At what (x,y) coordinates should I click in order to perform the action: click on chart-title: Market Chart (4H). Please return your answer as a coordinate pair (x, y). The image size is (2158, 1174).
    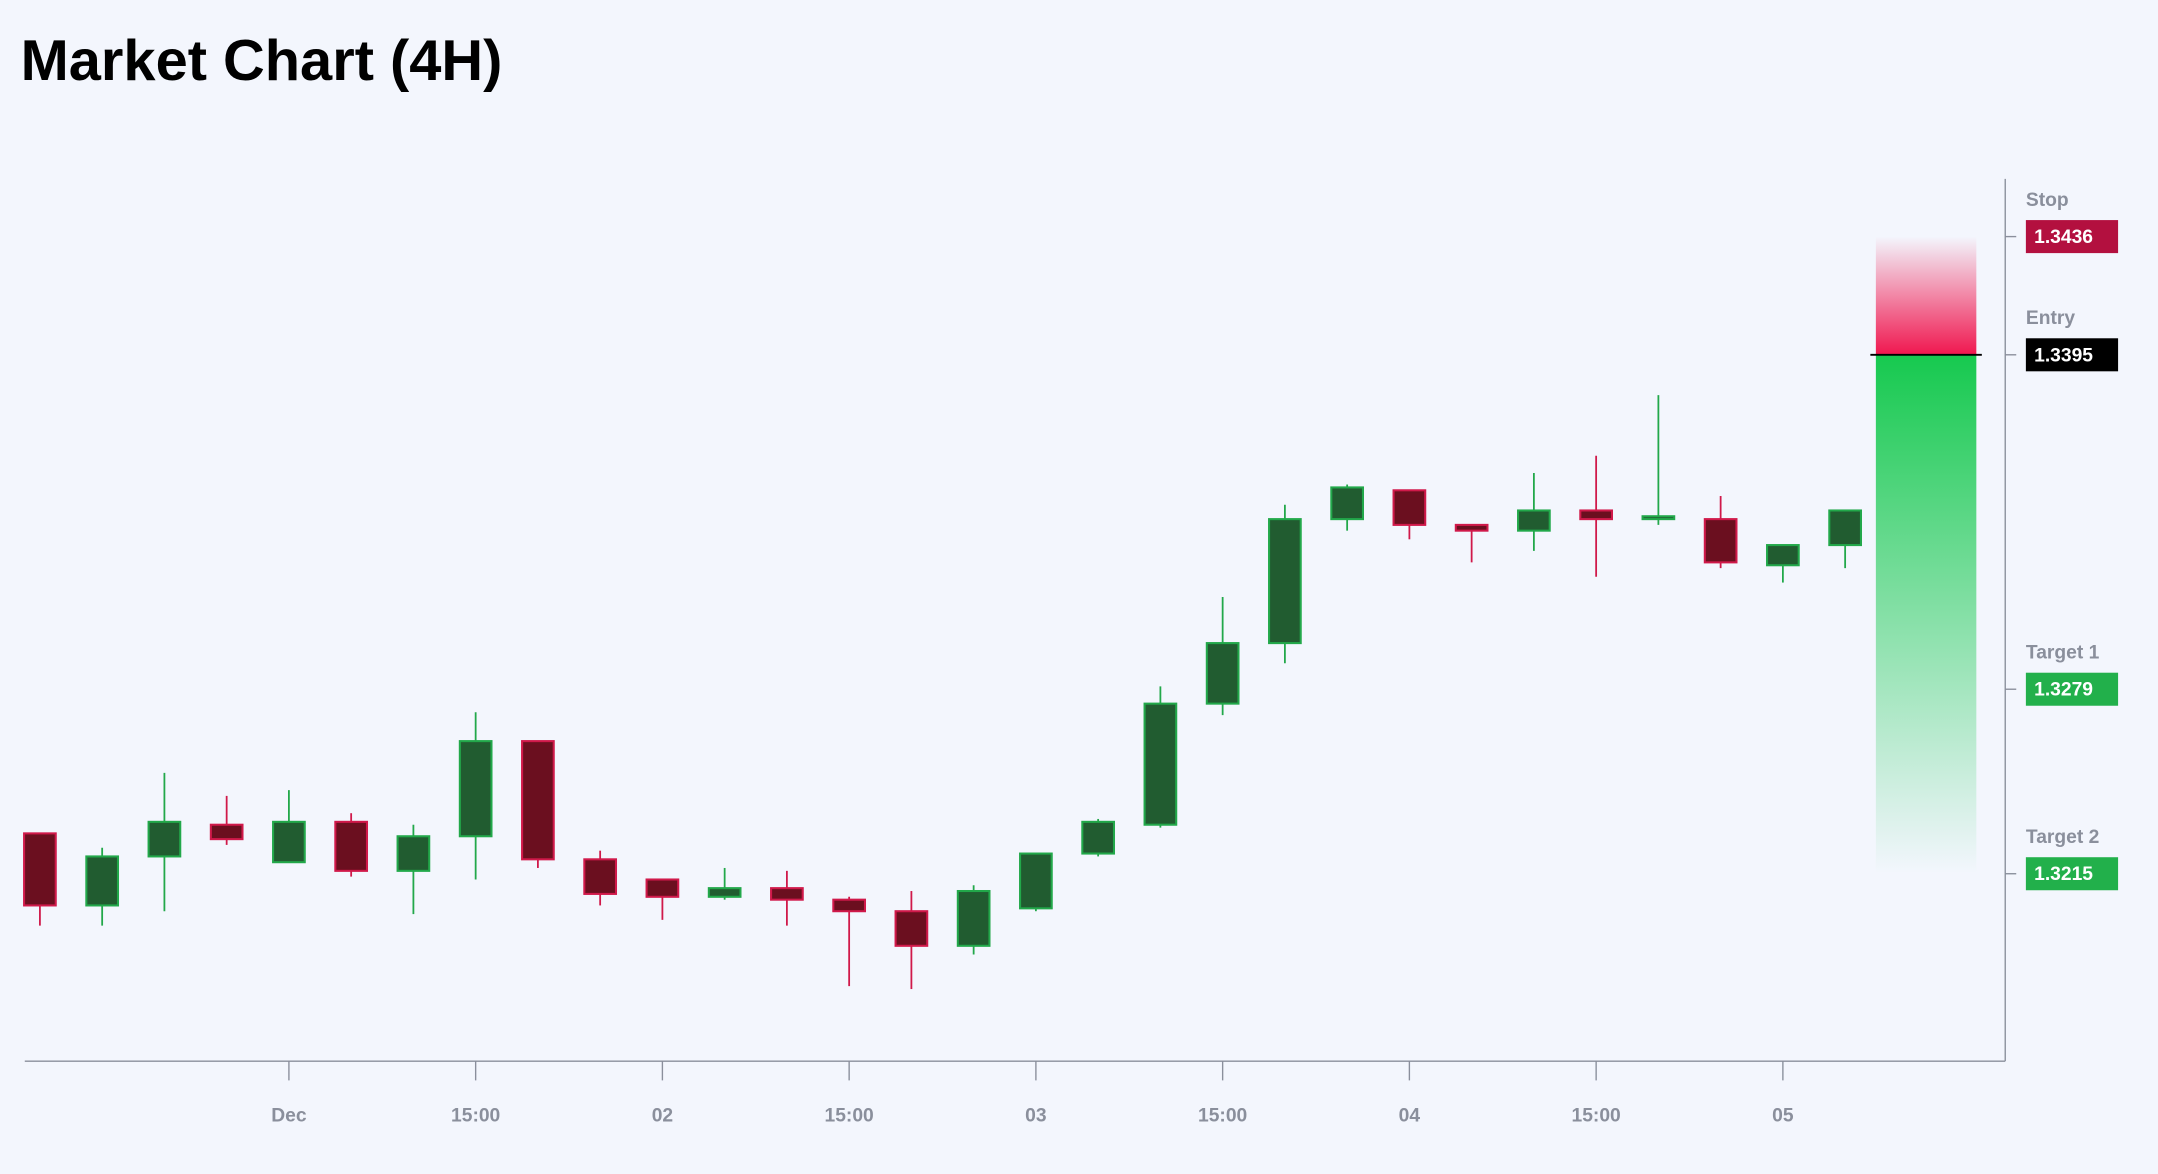
    Looking at the image, I should click on (262, 61).